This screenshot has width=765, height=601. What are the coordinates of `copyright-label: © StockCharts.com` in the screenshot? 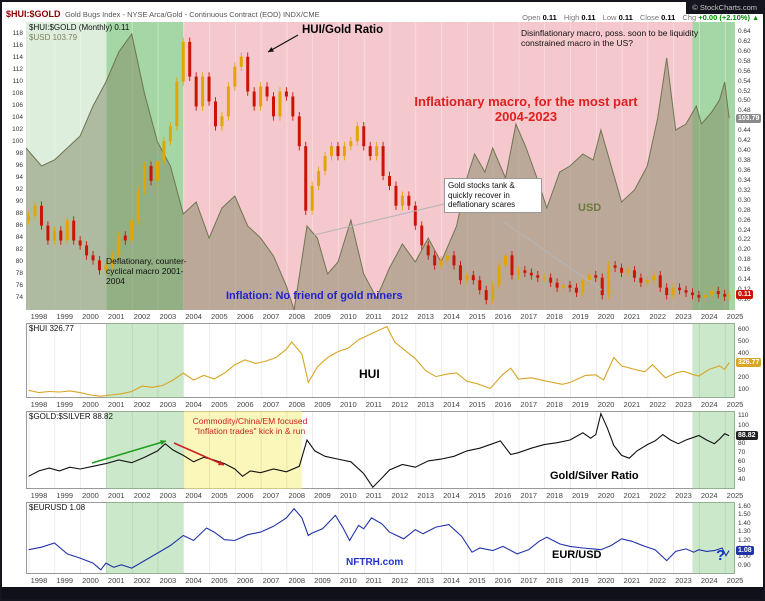 It's located at (724, 8).